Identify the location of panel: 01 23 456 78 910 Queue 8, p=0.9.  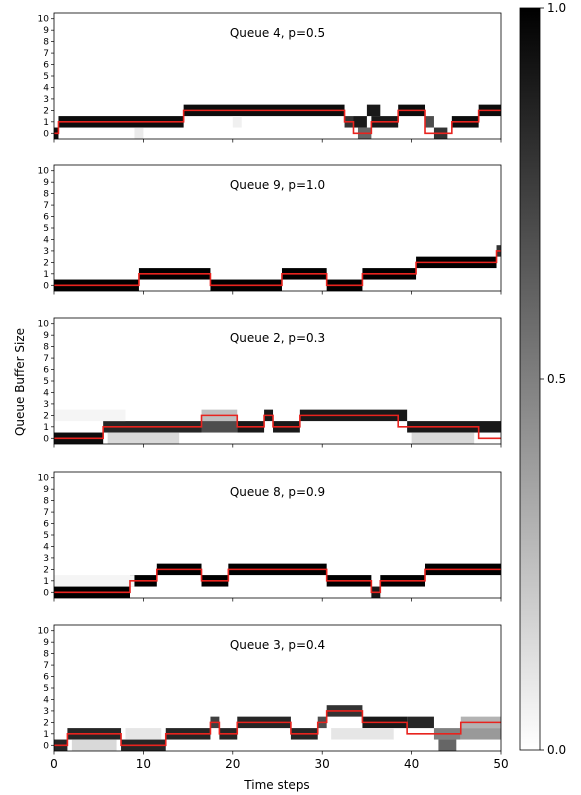
(270, 536).